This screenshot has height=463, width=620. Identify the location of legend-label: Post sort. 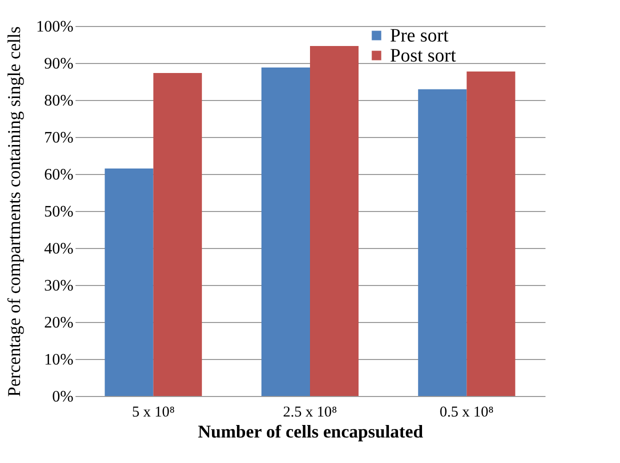
(423, 56).